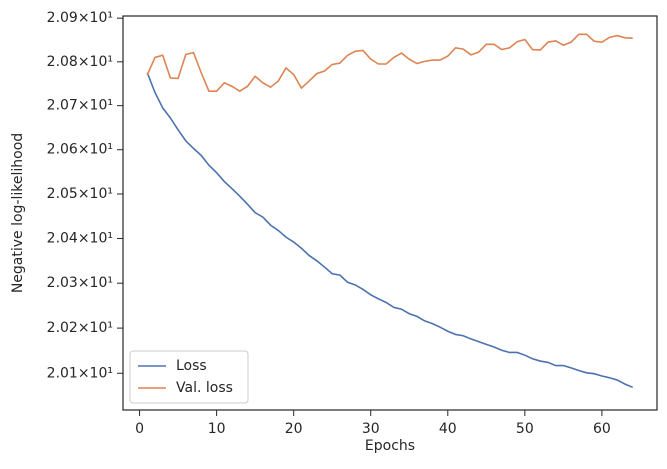 The height and width of the screenshot is (469, 667). Describe the element at coordinates (448, 429) in the screenshot. I see `x-tick-label: 40` at that location.